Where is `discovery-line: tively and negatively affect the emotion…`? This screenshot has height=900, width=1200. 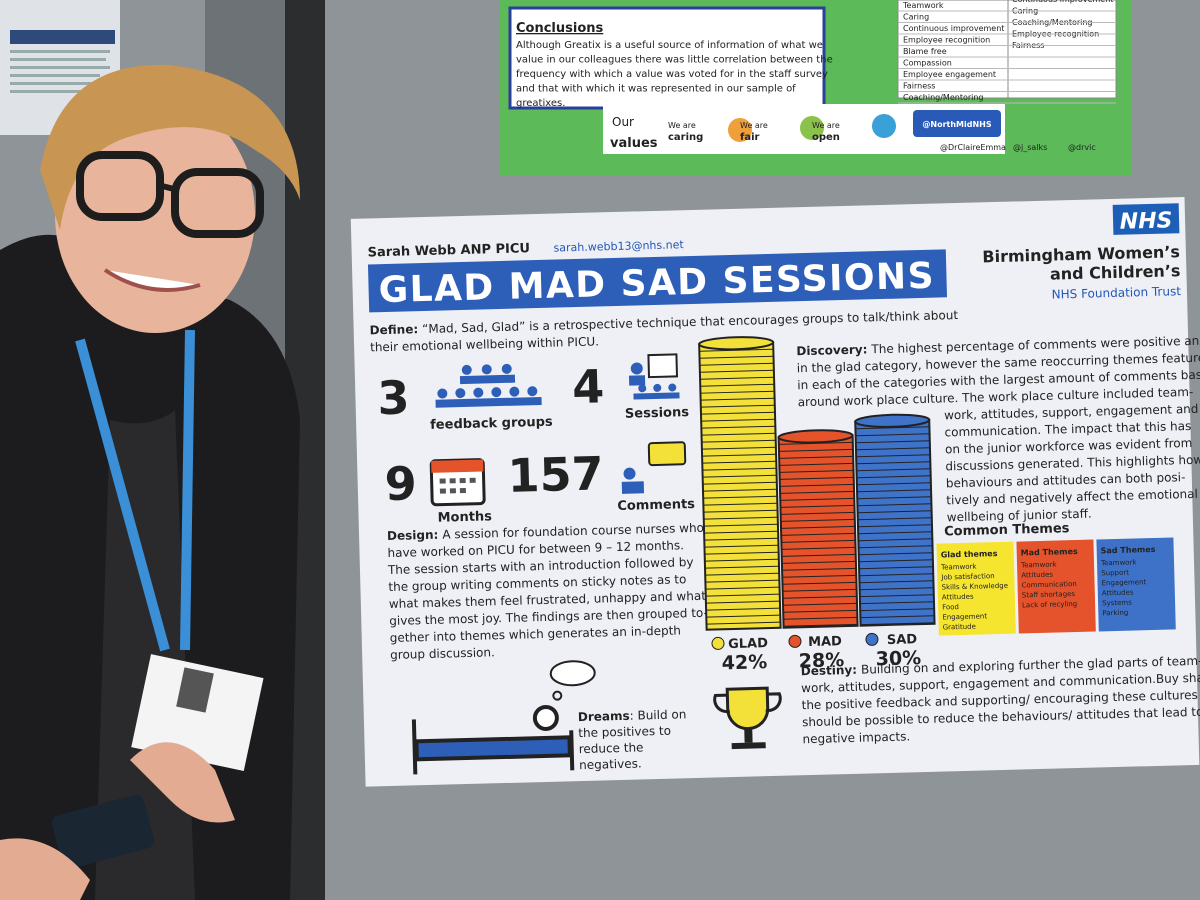
discovery-line: tively and negatively affect the emotion… is located at coordinates (1072, 497).